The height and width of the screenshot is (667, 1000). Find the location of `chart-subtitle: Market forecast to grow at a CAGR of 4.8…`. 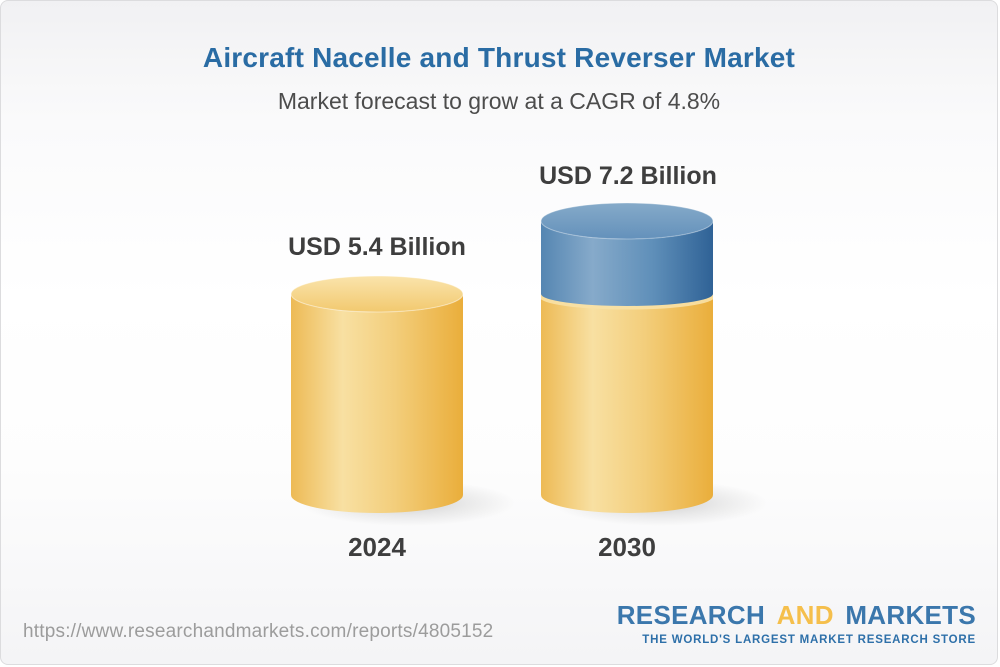

chart-subtitle: Market forecast to grow at a CAGR of 4.8… is located at coordinates (499, 101).